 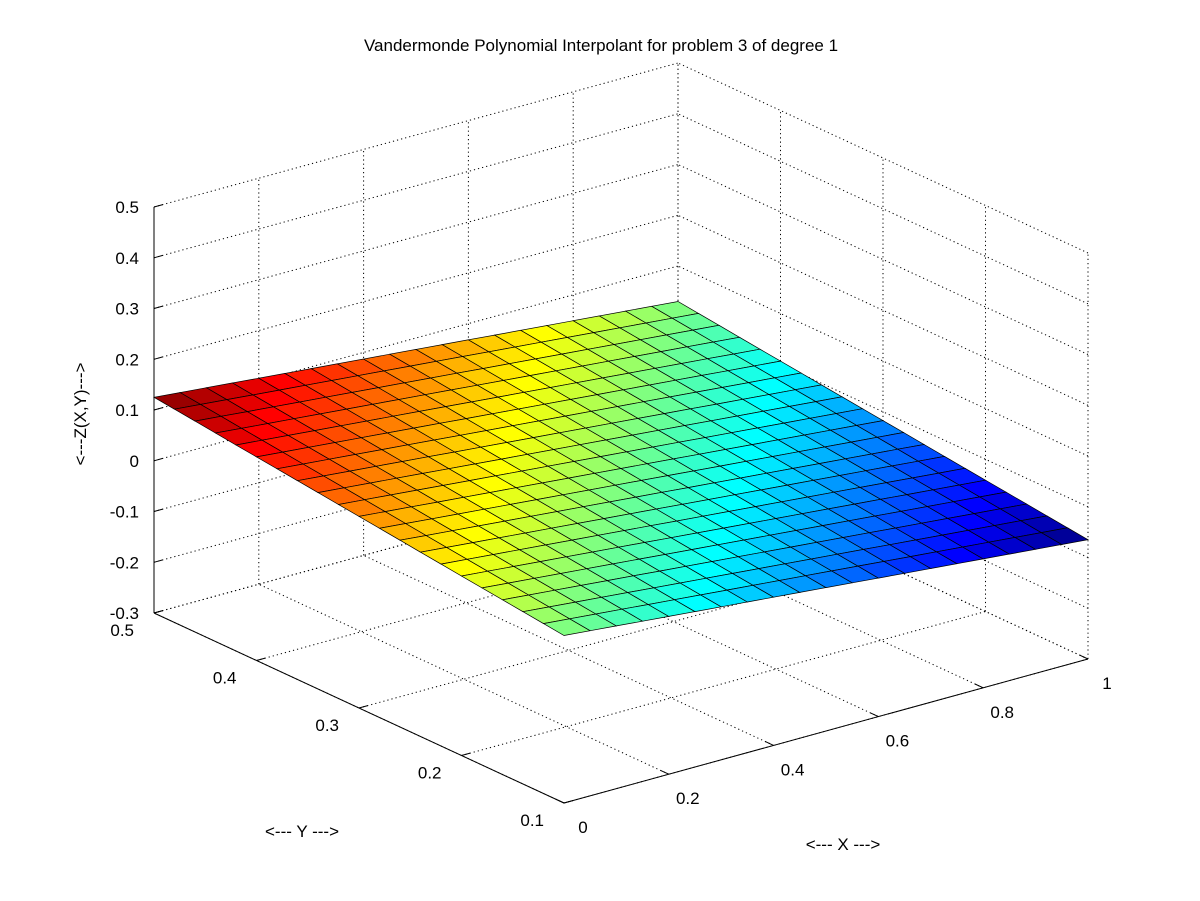 I want to click on y-tick-label: 0.3, so click(x=327, y=725).